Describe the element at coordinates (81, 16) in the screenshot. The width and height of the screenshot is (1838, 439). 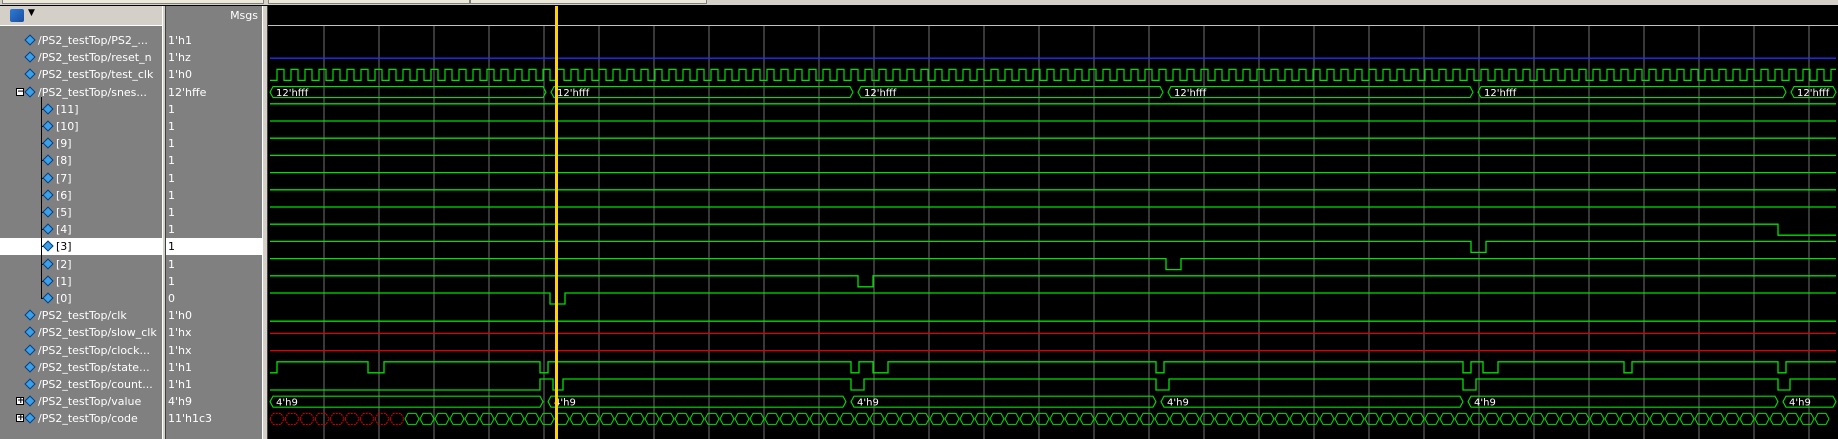
I see `names-header: ▼` at that location.